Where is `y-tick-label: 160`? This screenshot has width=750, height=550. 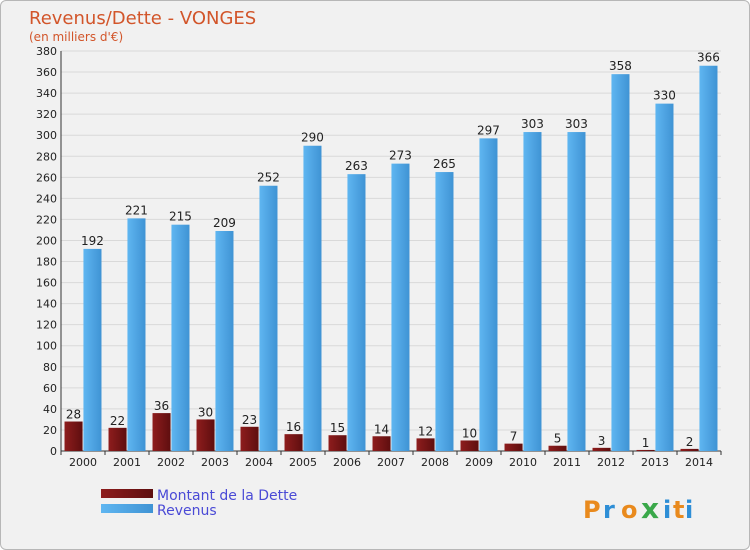
y-tick-label: 160 is located at coordinates (46, 283).